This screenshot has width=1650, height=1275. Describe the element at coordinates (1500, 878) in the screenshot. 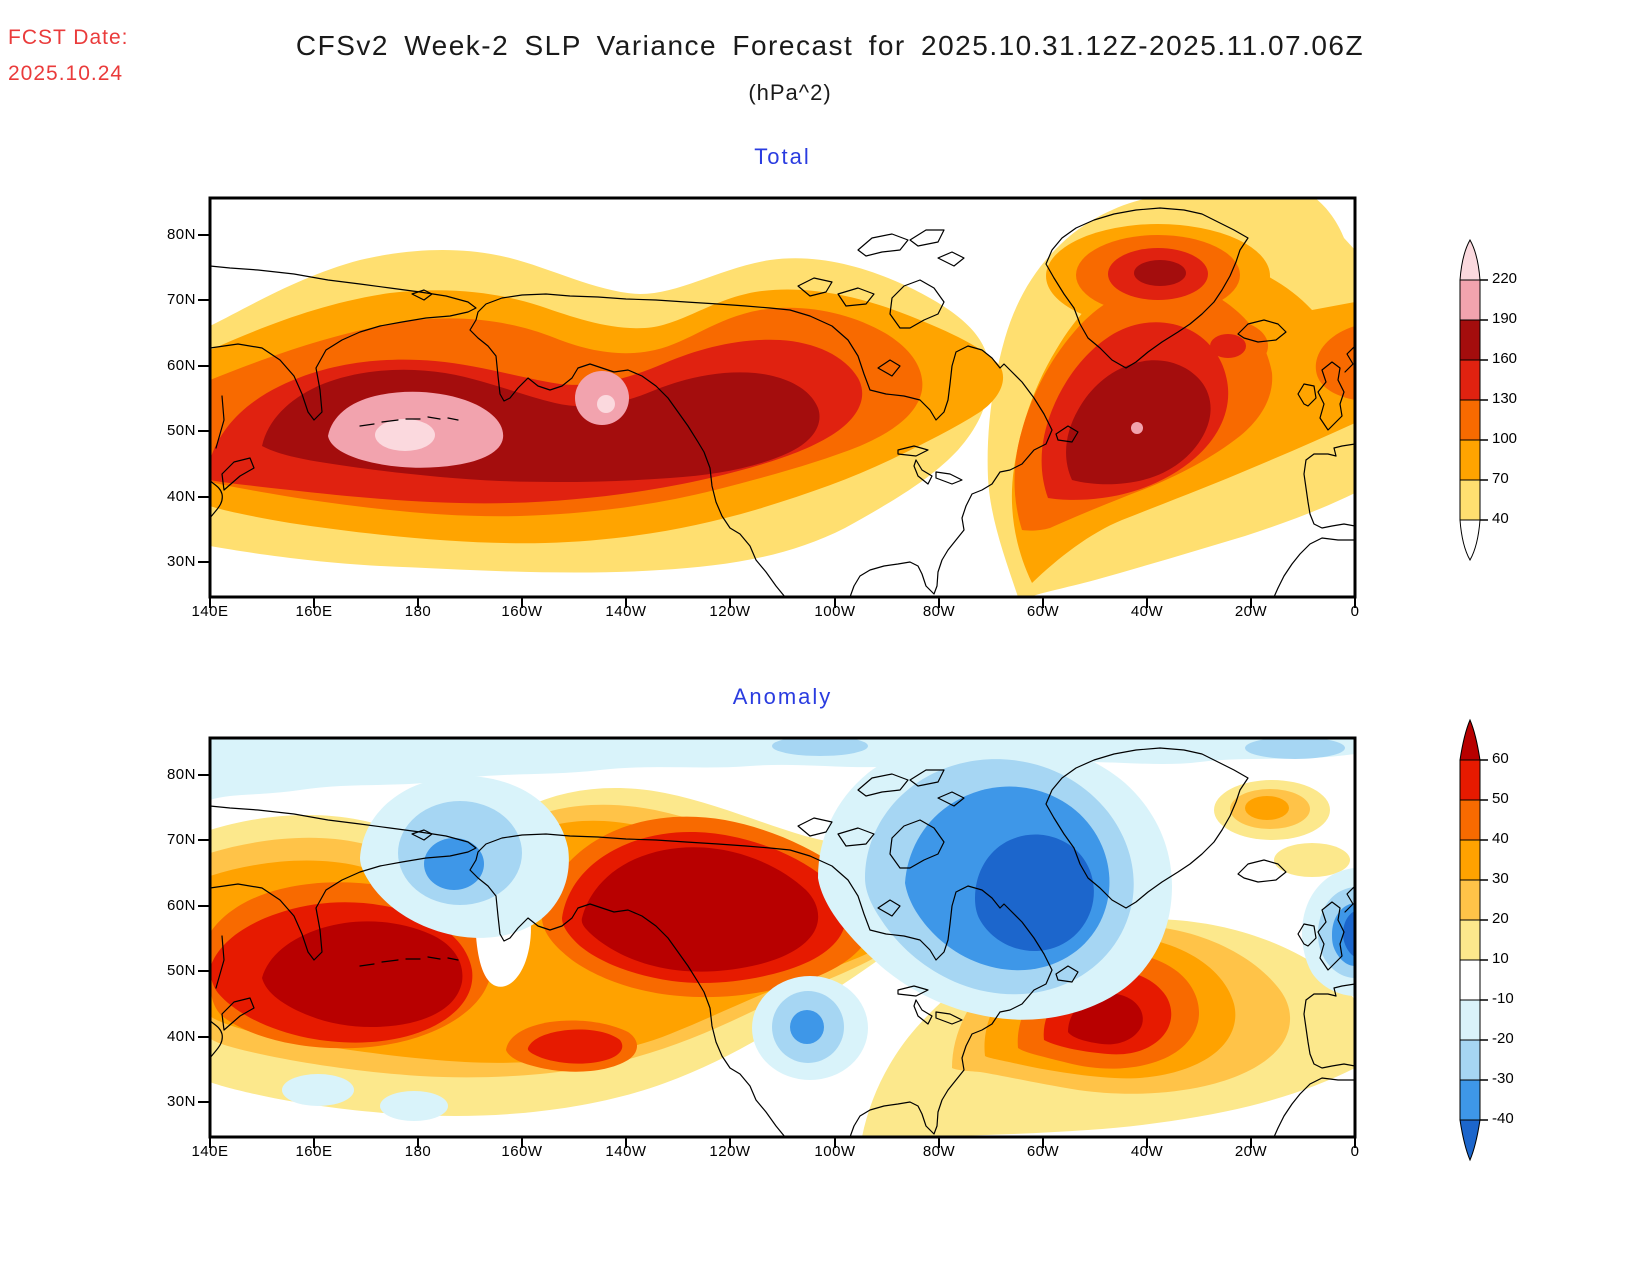

I see `colorbar-tick-label: 30` at that location.